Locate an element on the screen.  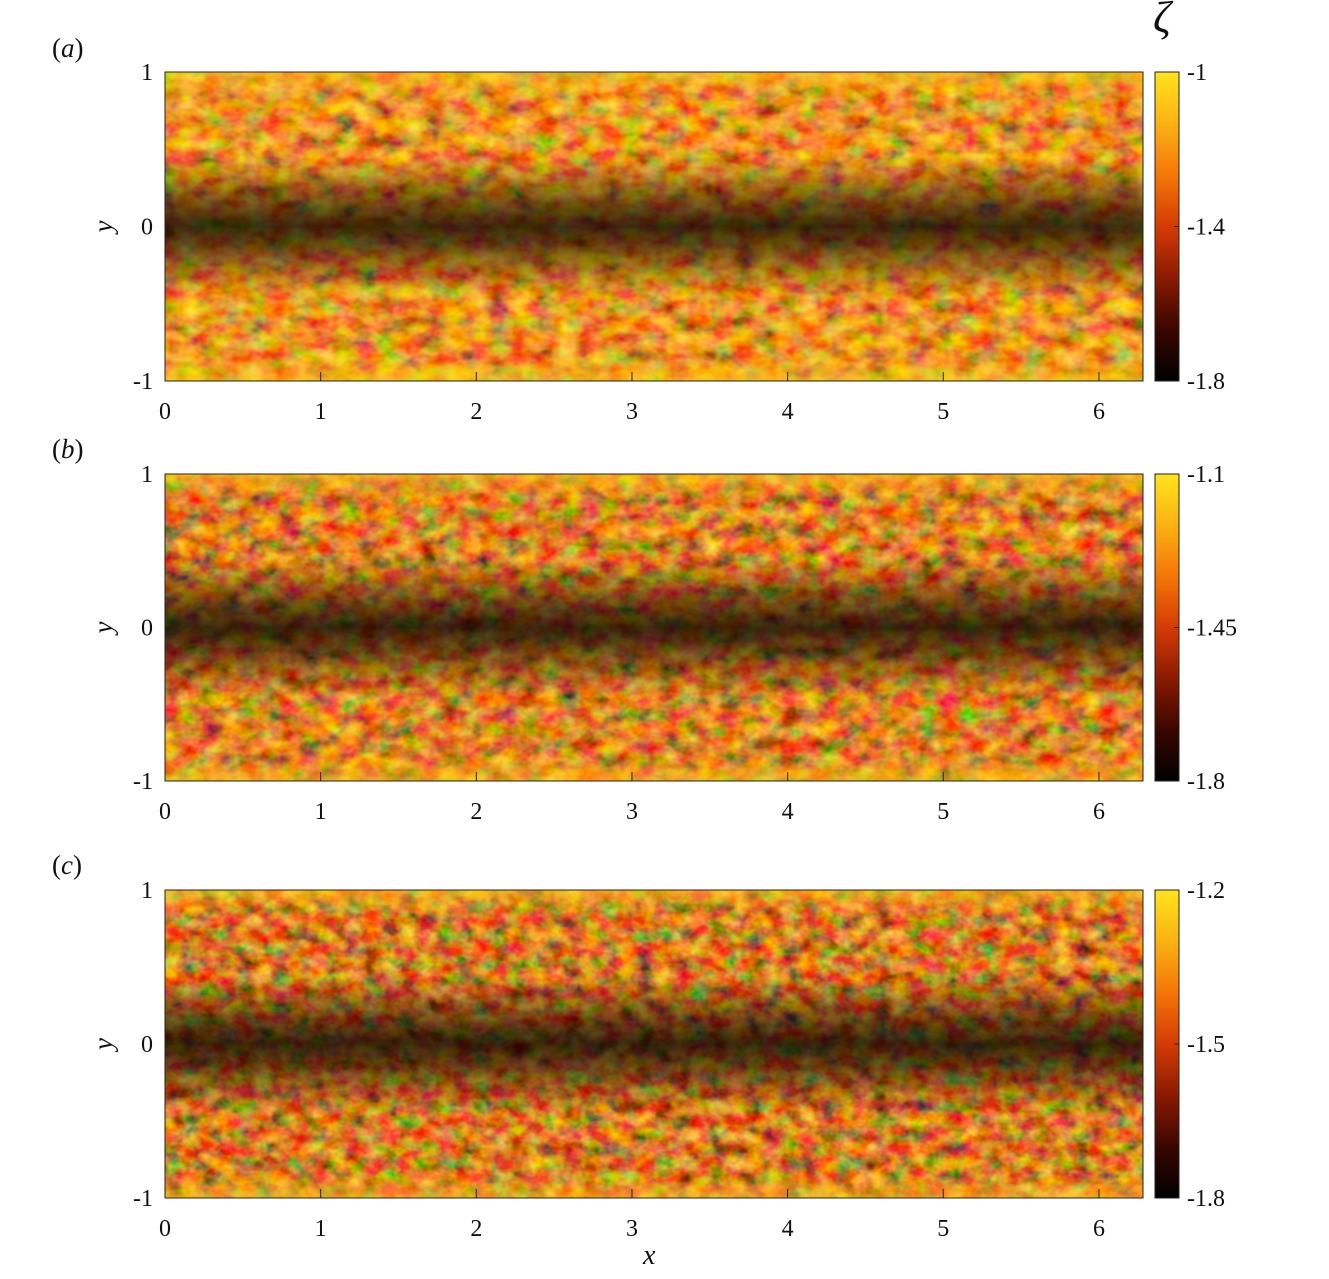
panel-label-b-letter: b is located at coordinates (68, 449).